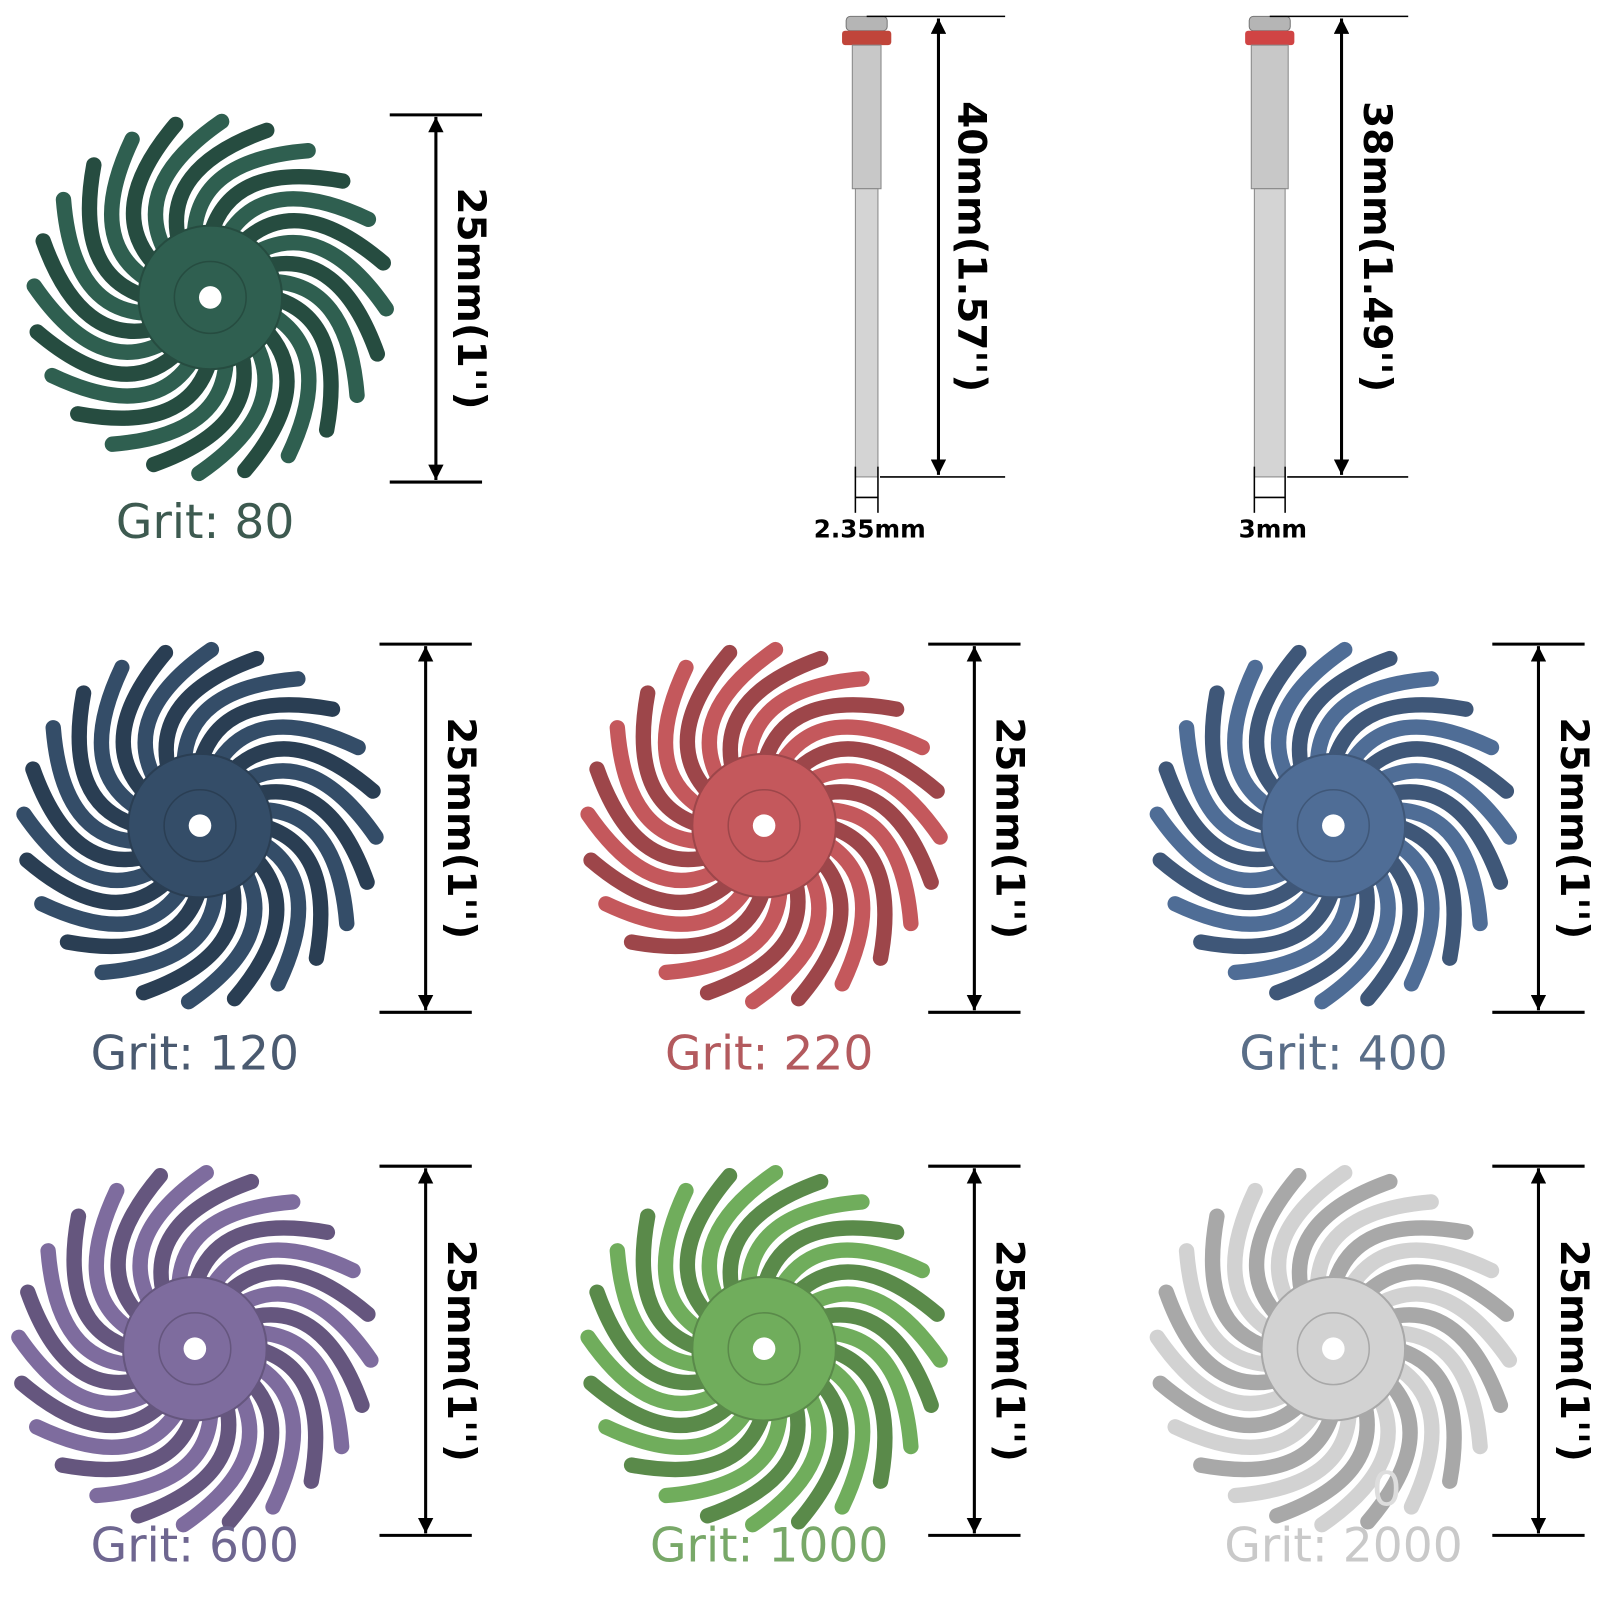  Describe the element at coordinates (1343, 1546) in the screenshot. I see `grit-label: Grit: 2000` at that location.